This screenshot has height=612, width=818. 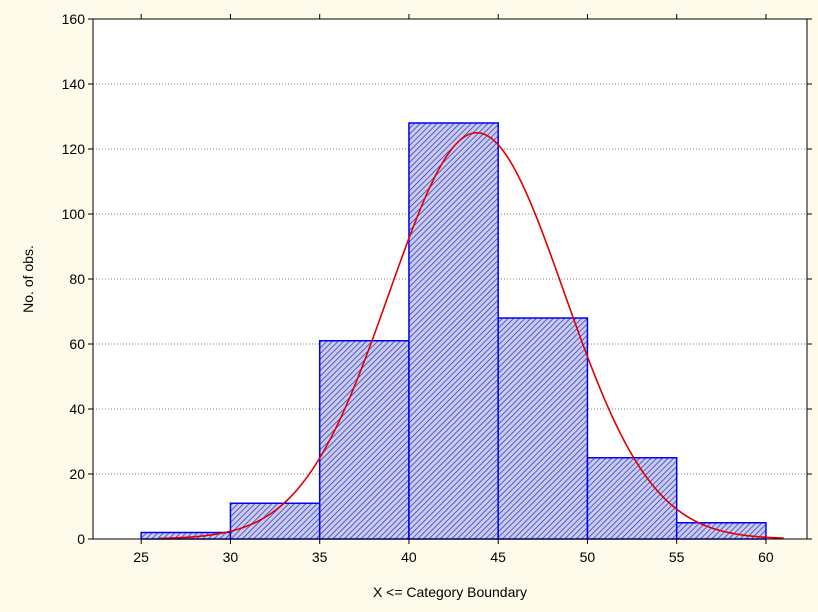 I want to click on x-tick-label: 30, so click(x=231, y=557).